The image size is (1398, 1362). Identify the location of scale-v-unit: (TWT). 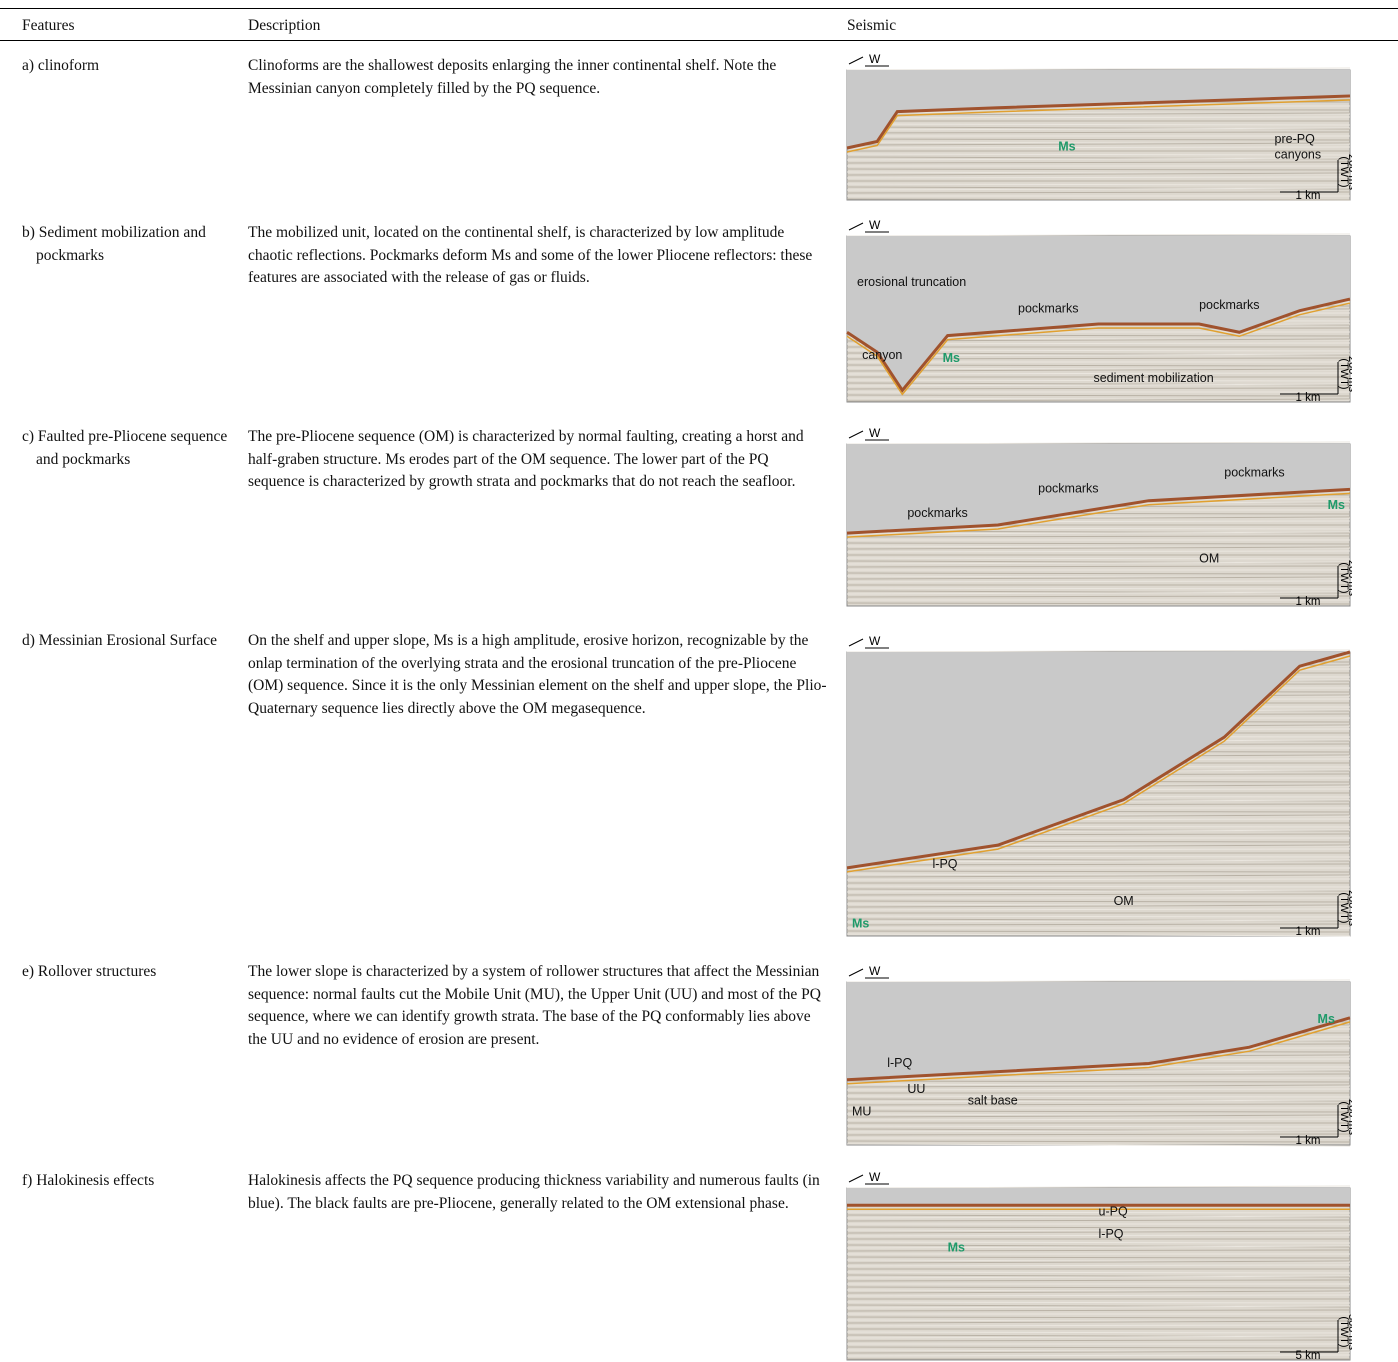
(1344, 1331).